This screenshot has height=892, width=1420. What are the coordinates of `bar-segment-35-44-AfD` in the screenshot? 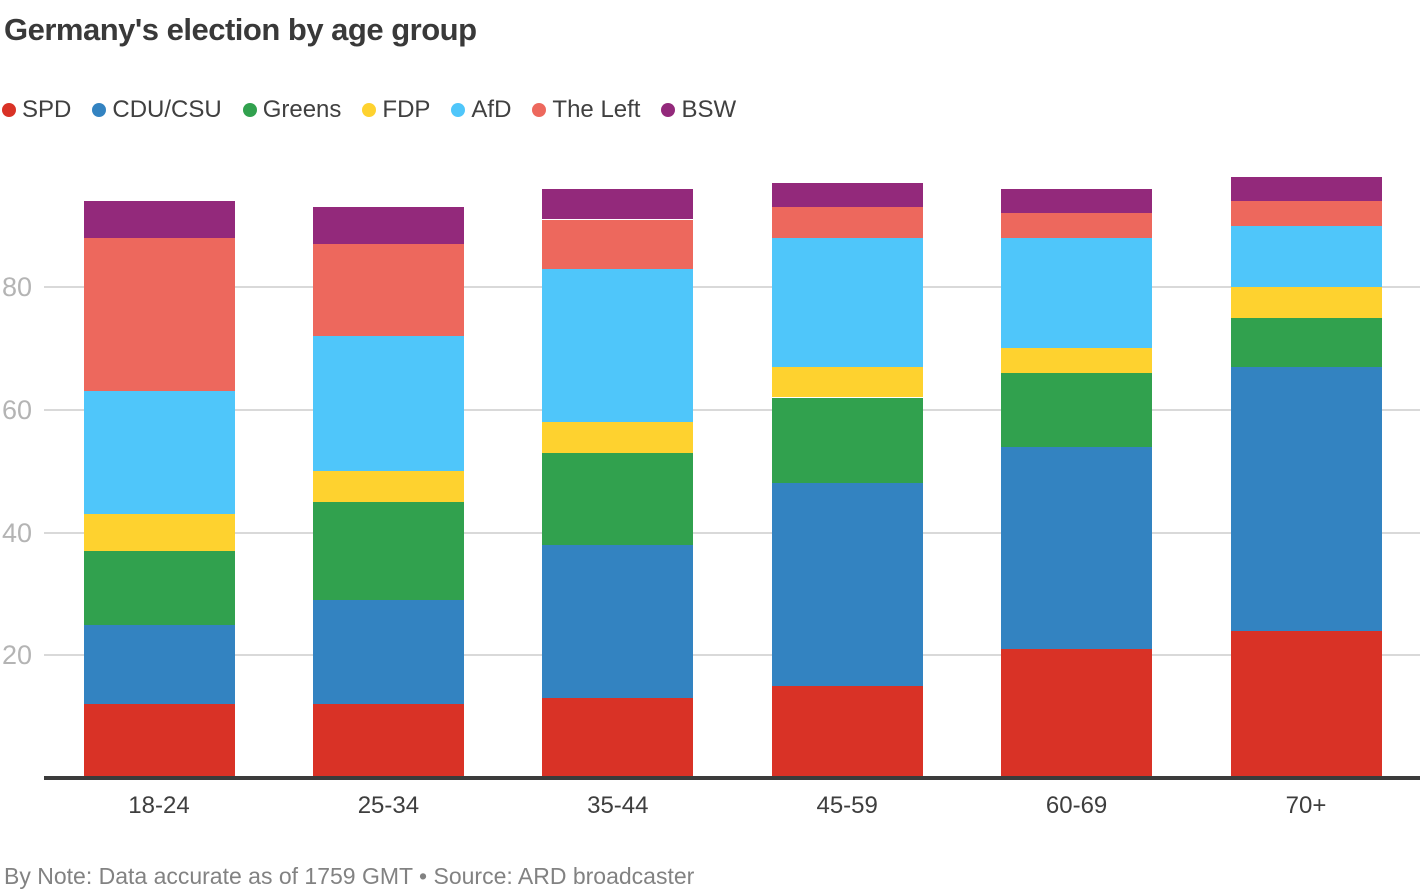 It's located at (618, 345).